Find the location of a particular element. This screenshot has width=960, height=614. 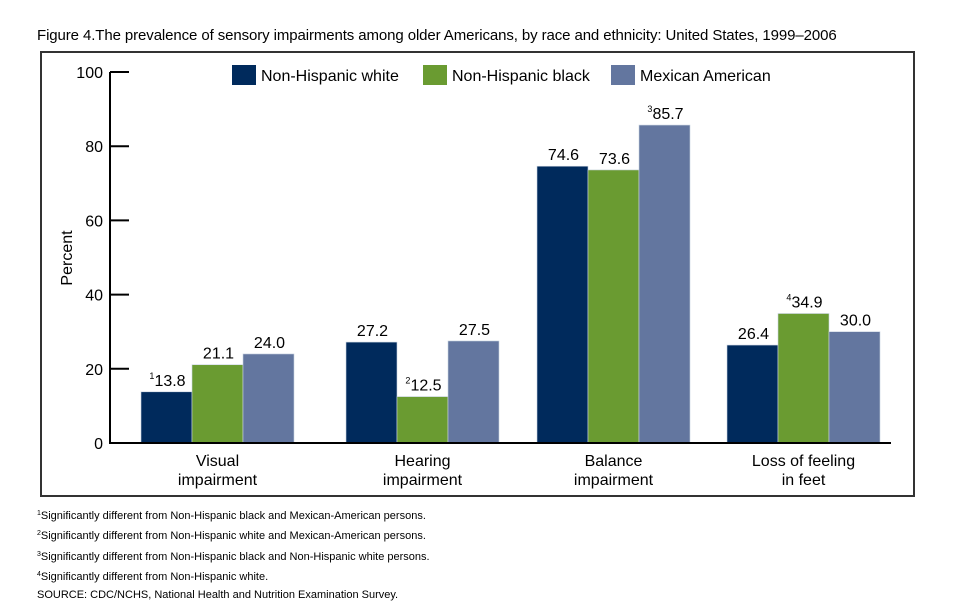

y-axis-label: Percent is located at coordinates (67, 258).